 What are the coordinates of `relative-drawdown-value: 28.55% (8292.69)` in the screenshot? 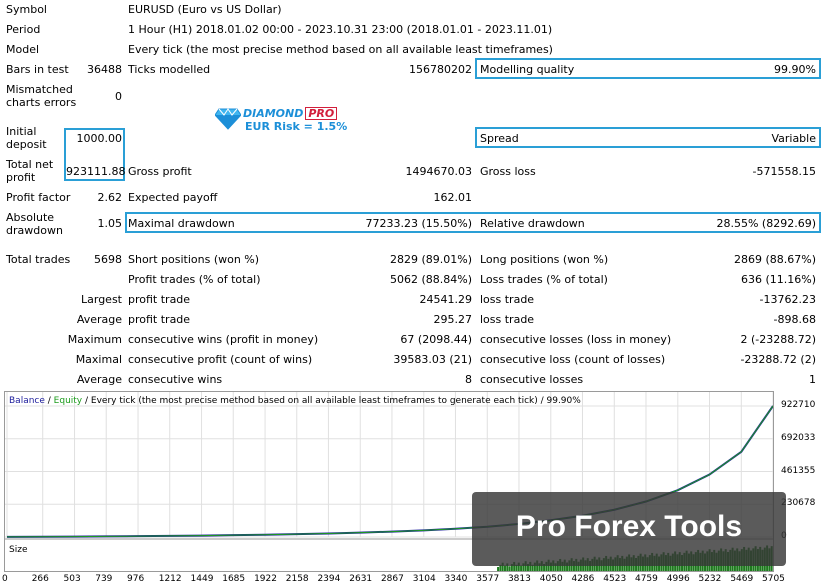 It's located at (766, 223).